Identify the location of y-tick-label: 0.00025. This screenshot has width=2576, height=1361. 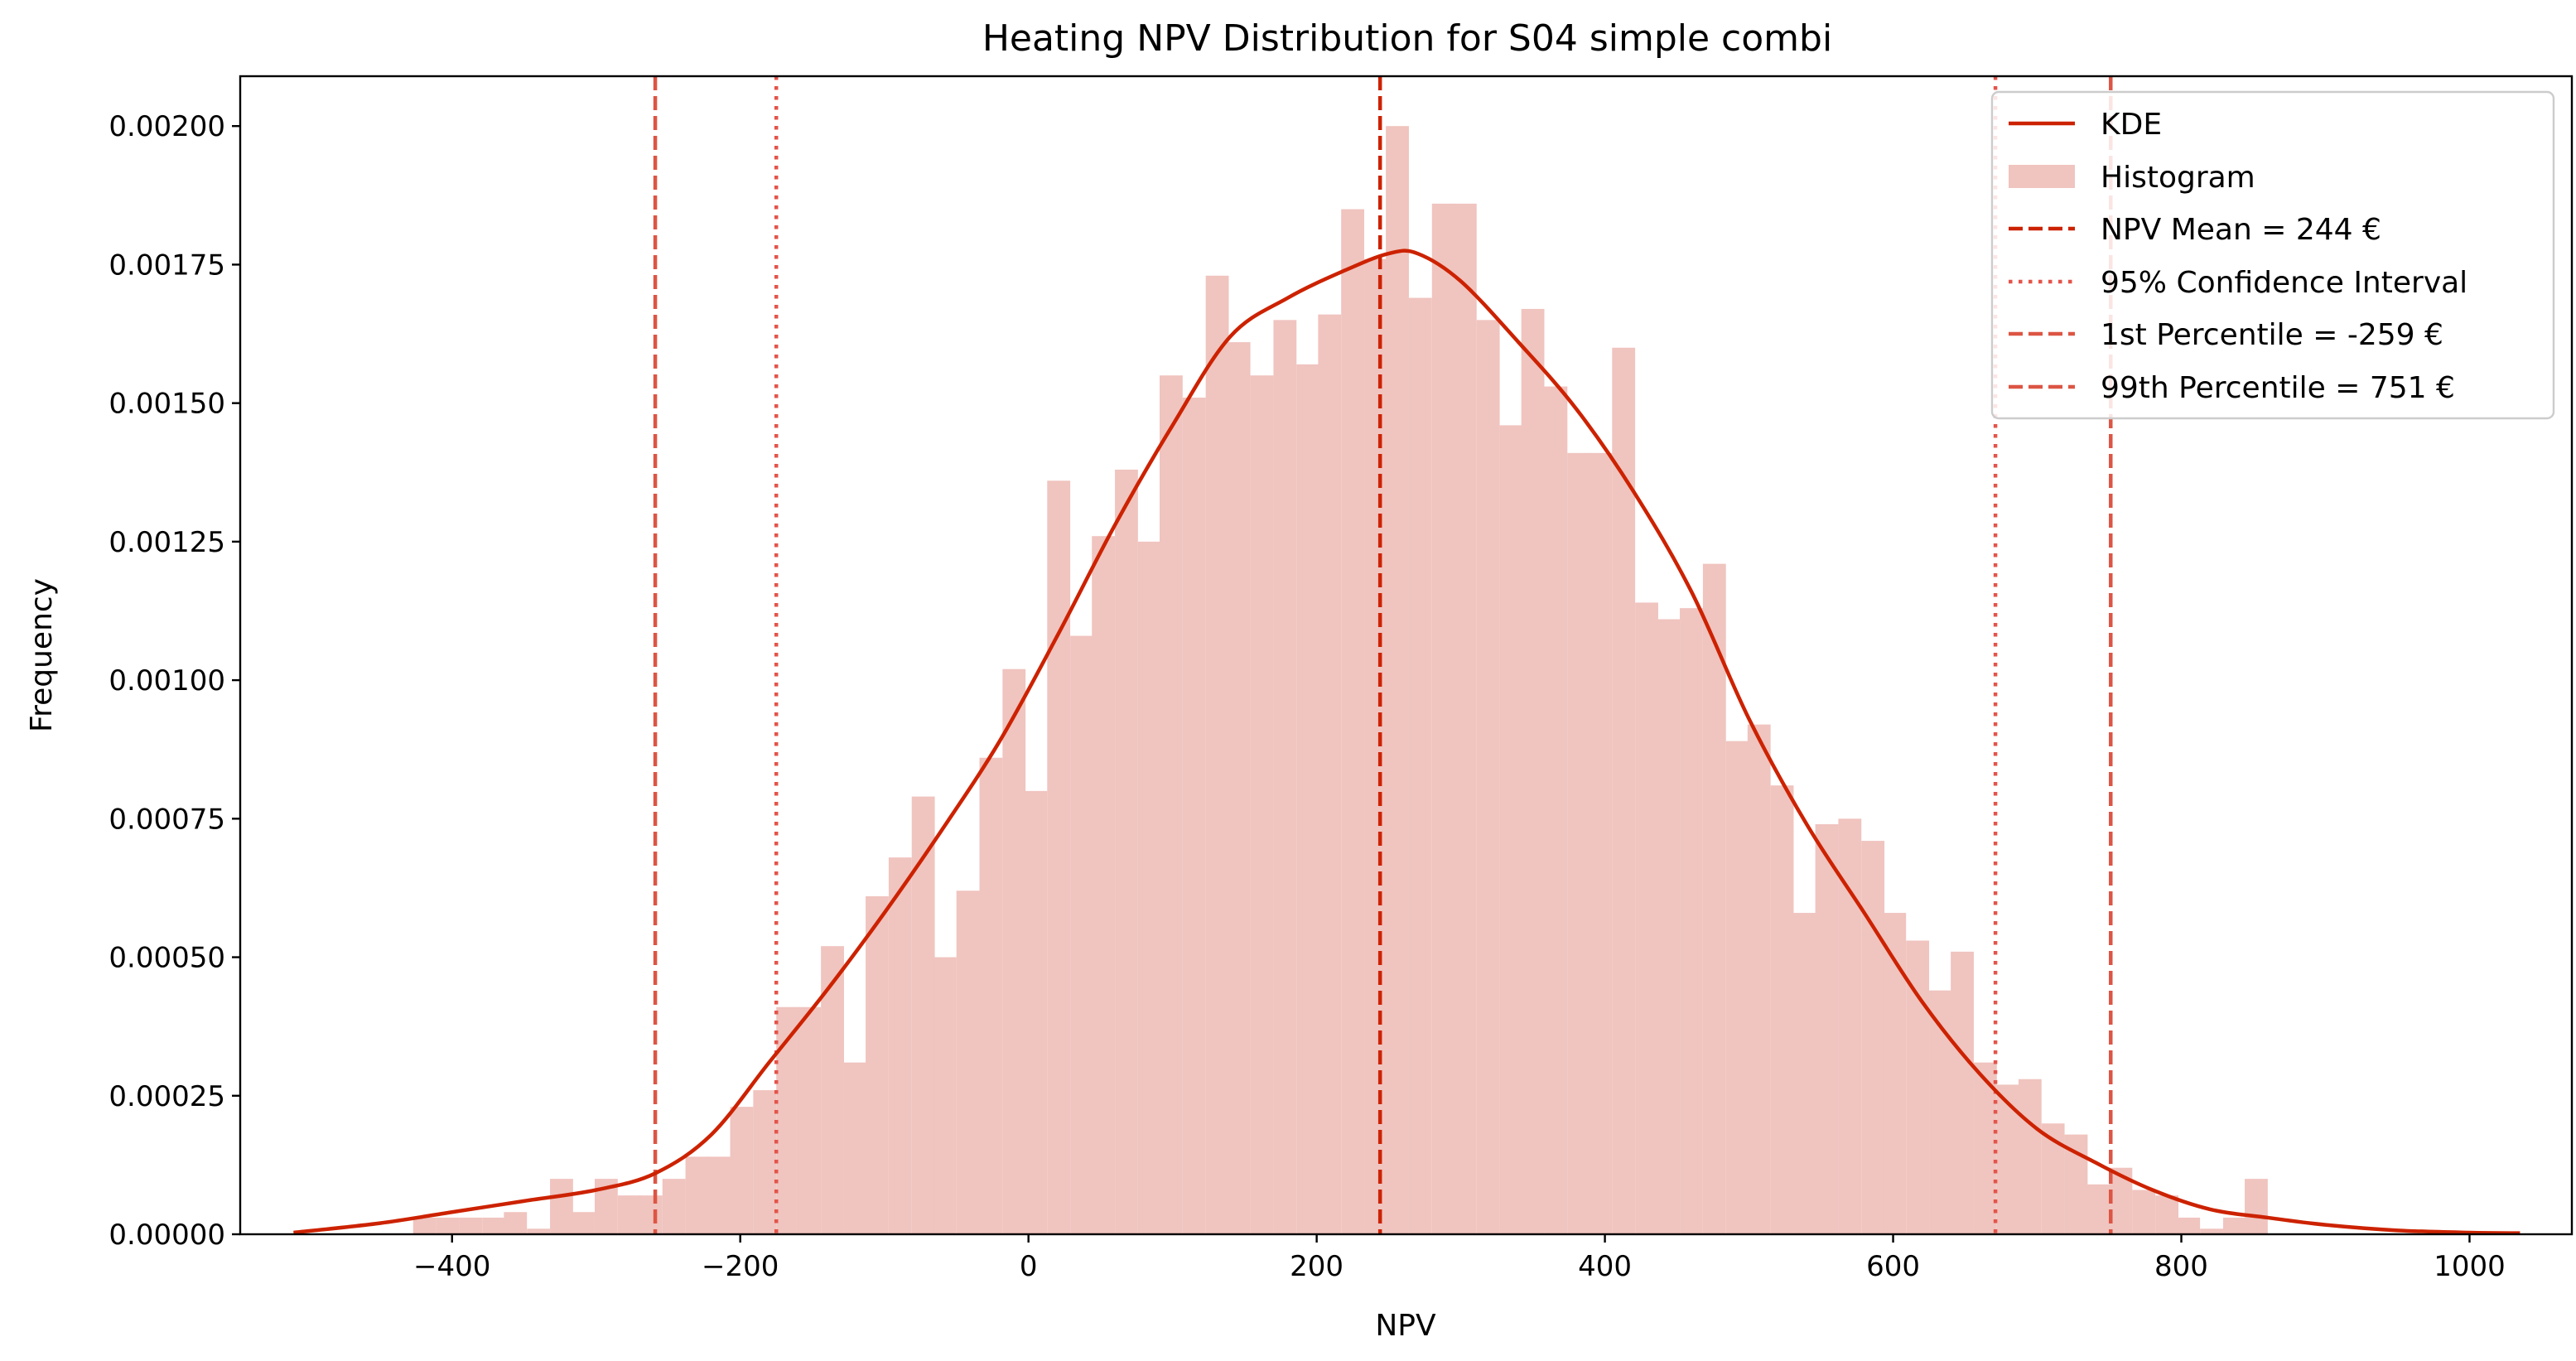
(167, 1096).